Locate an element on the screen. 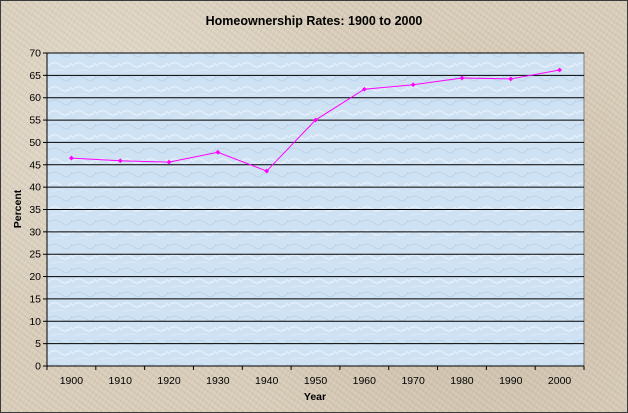  data-point-1950 is located at coordinates (315, 120).